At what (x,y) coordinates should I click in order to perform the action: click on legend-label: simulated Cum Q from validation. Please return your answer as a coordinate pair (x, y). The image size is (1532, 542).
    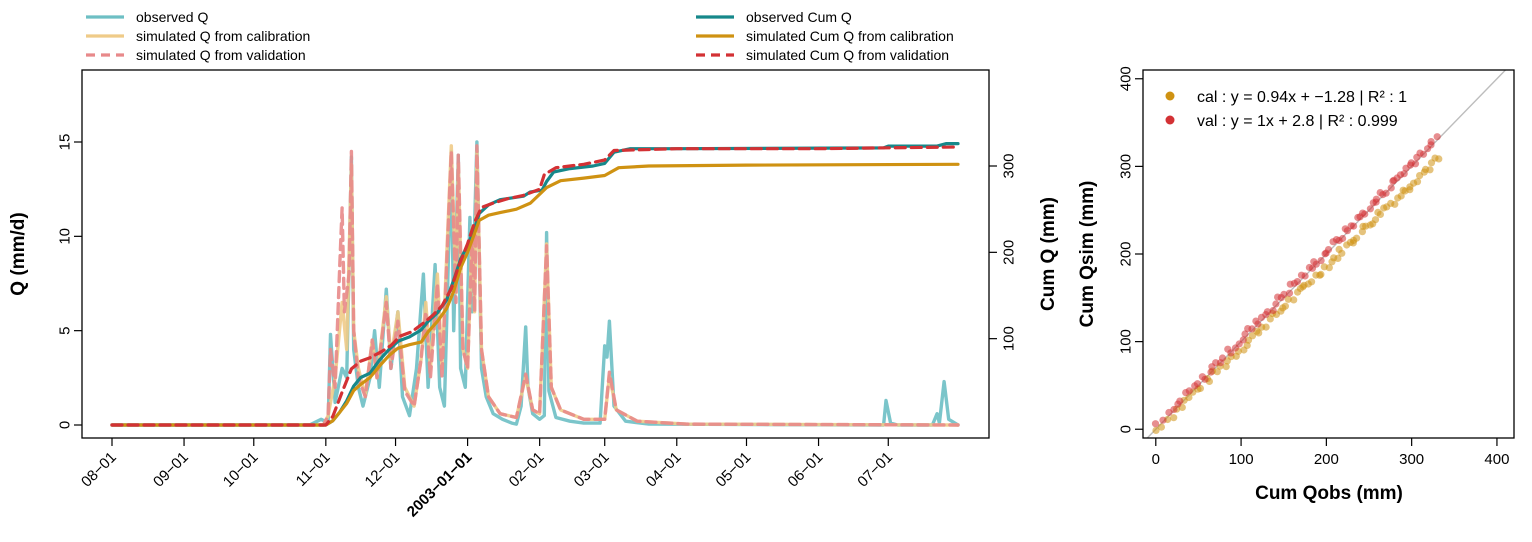
    Looking at the image, I should click on (847, 55).